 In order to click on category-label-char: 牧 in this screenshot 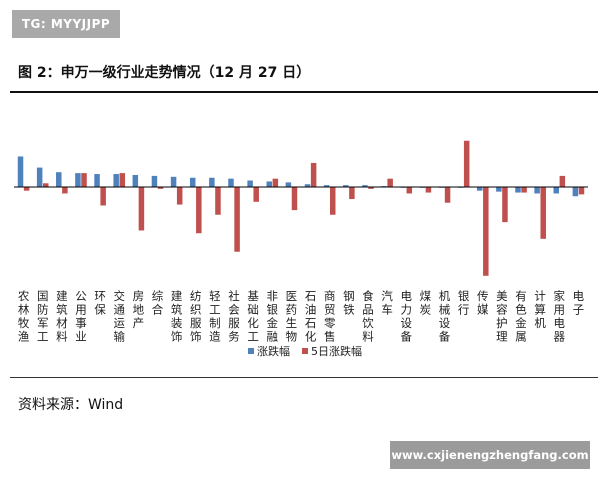, I will do `click(24, 323)`.